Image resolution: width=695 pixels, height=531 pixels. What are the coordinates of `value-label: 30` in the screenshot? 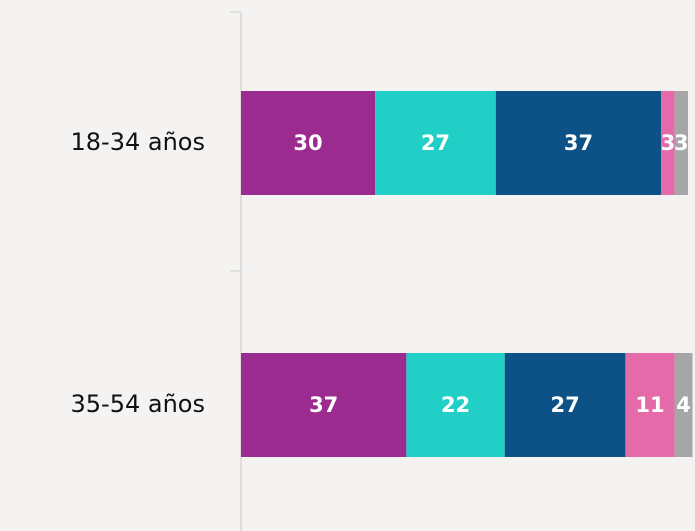 It's located at (307, 143).